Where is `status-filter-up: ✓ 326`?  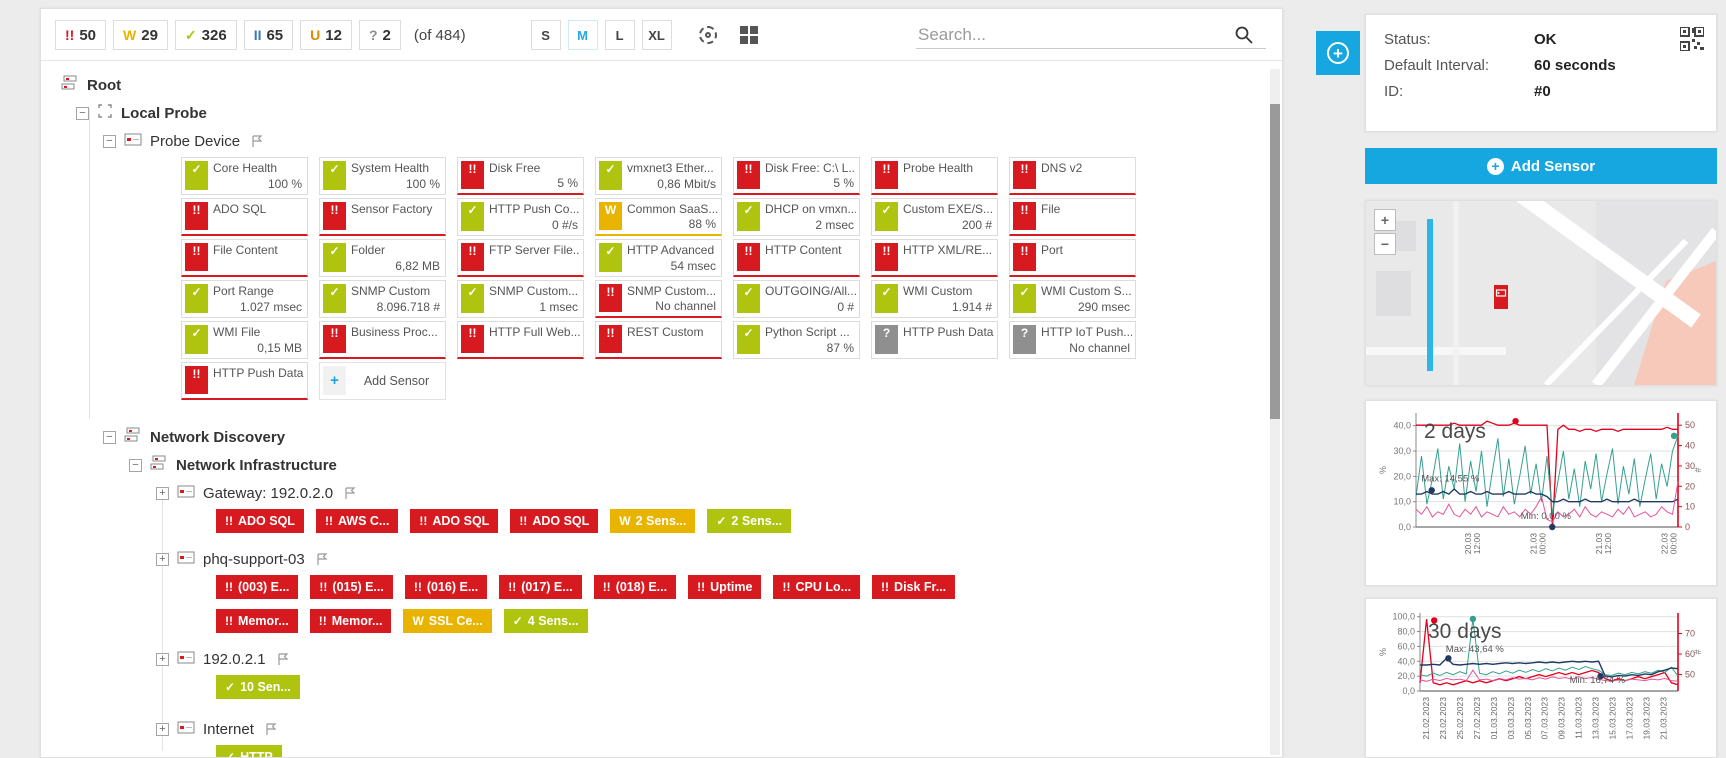 status-filter-up: ✓ 326 is located at coordinates (205, 35).